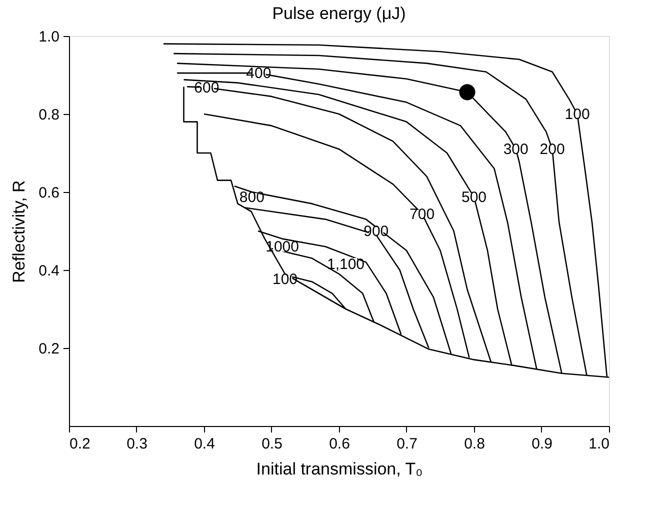  What do you see at coordinates (19, 231) in the screenshot?
I see `y-axis-title: Reflectivity, R` at bounding box center [19, 231].